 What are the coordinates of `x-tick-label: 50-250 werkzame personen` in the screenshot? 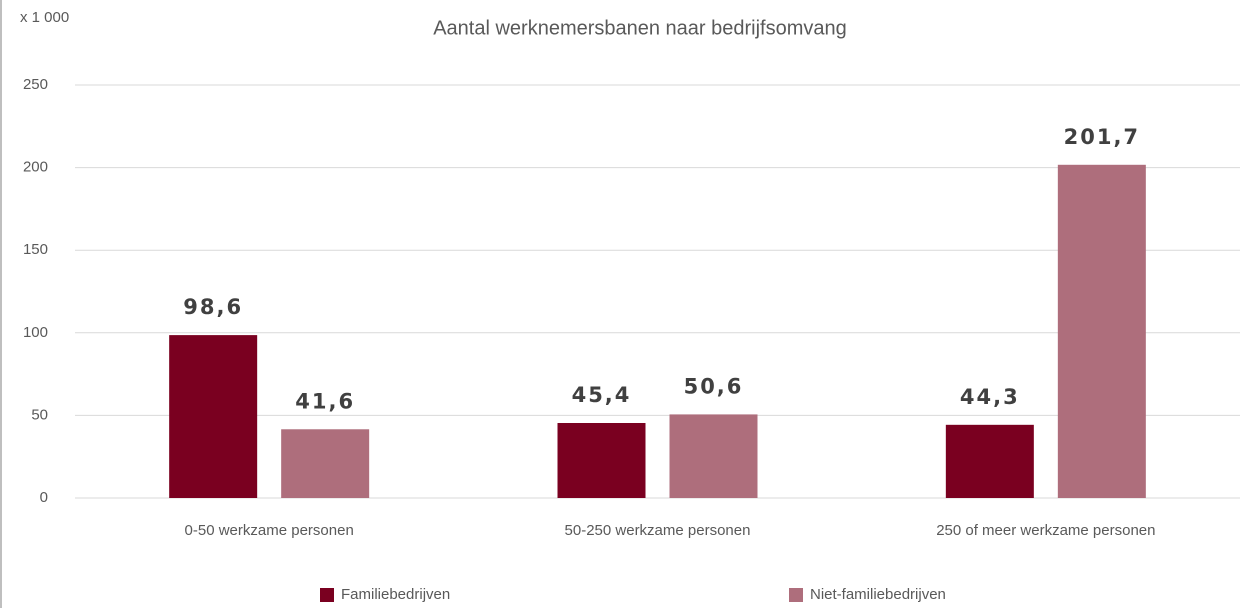 It's located at (658, 530).